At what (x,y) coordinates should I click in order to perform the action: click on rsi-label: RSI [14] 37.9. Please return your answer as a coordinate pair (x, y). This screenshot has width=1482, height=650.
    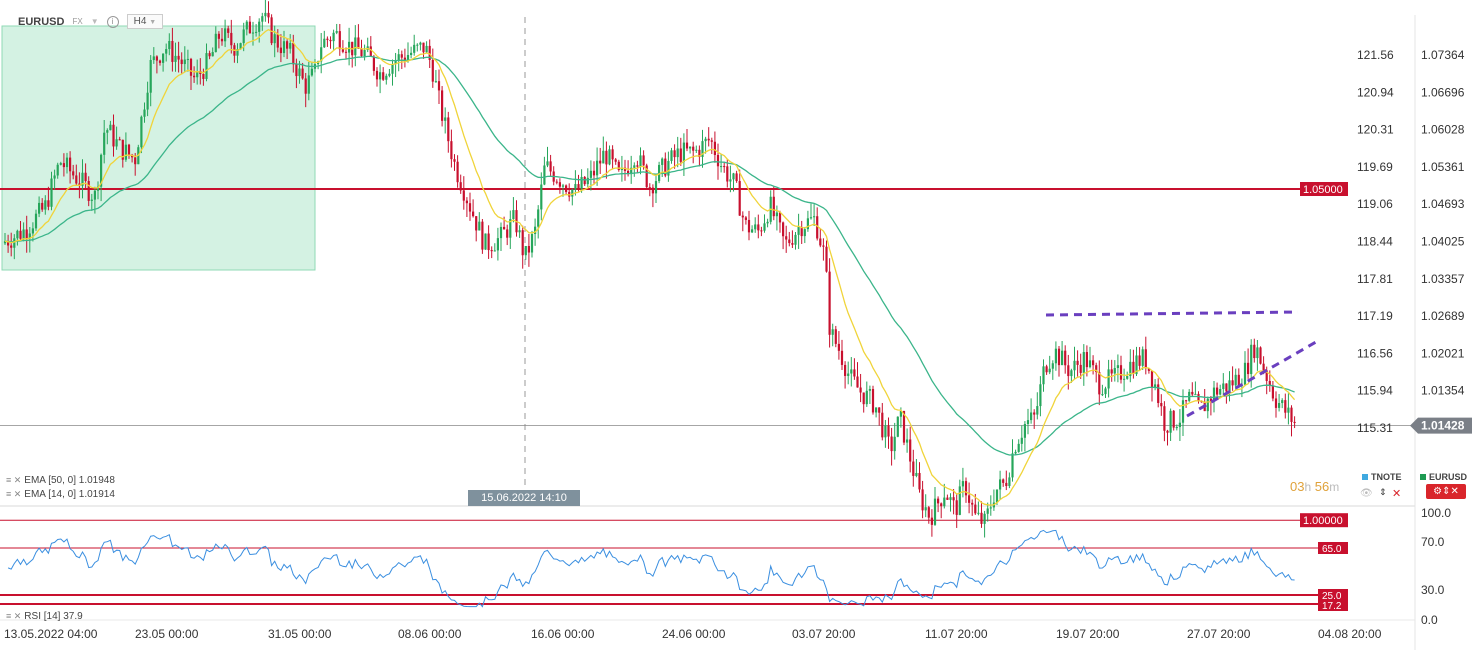
    Looking at the image, I should click on (53, 616).